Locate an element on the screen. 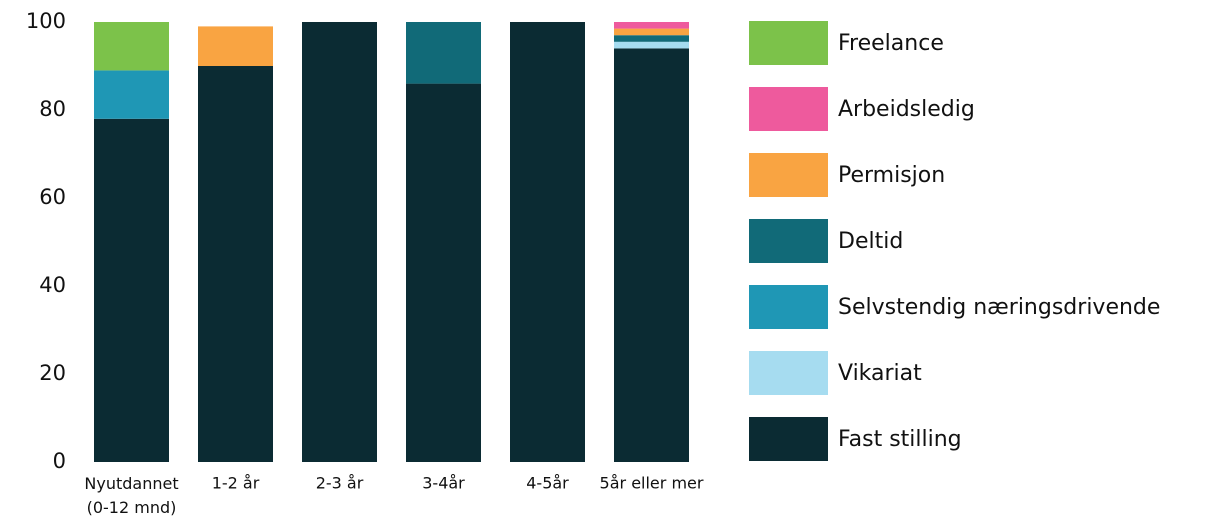 Image resolution: width=1229 pixels, height=524 pixels. legend-label: Permisjon is located at coordinates (891, 175).